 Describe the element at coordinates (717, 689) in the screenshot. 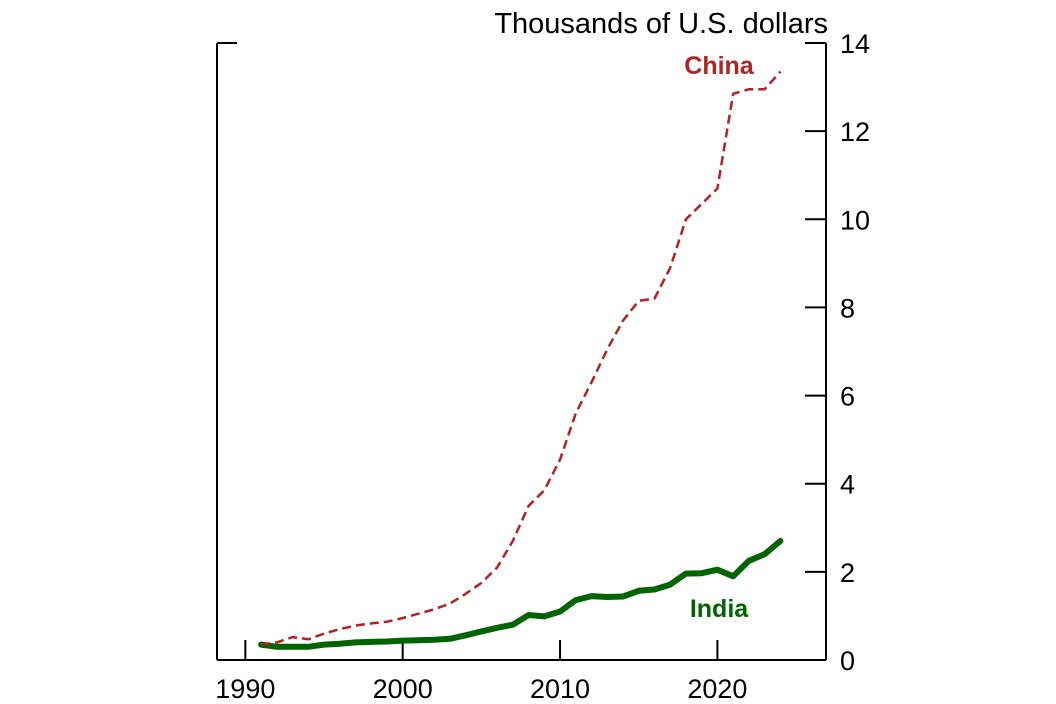

I see `x-tick-label: 2020` at that location.